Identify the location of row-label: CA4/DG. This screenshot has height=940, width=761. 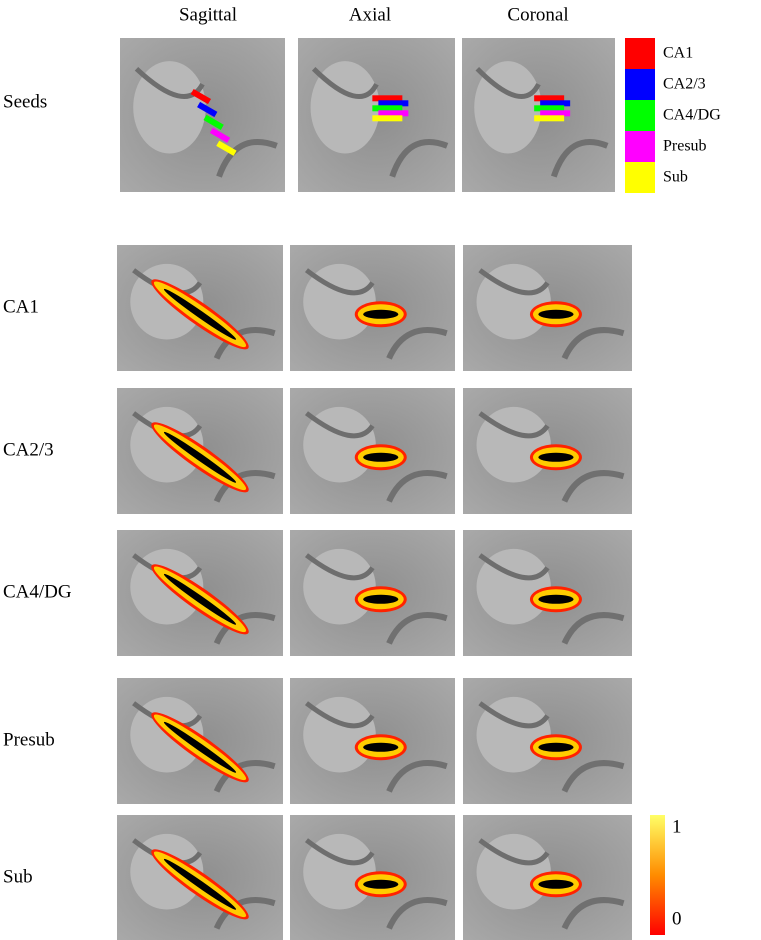
(37, 591).